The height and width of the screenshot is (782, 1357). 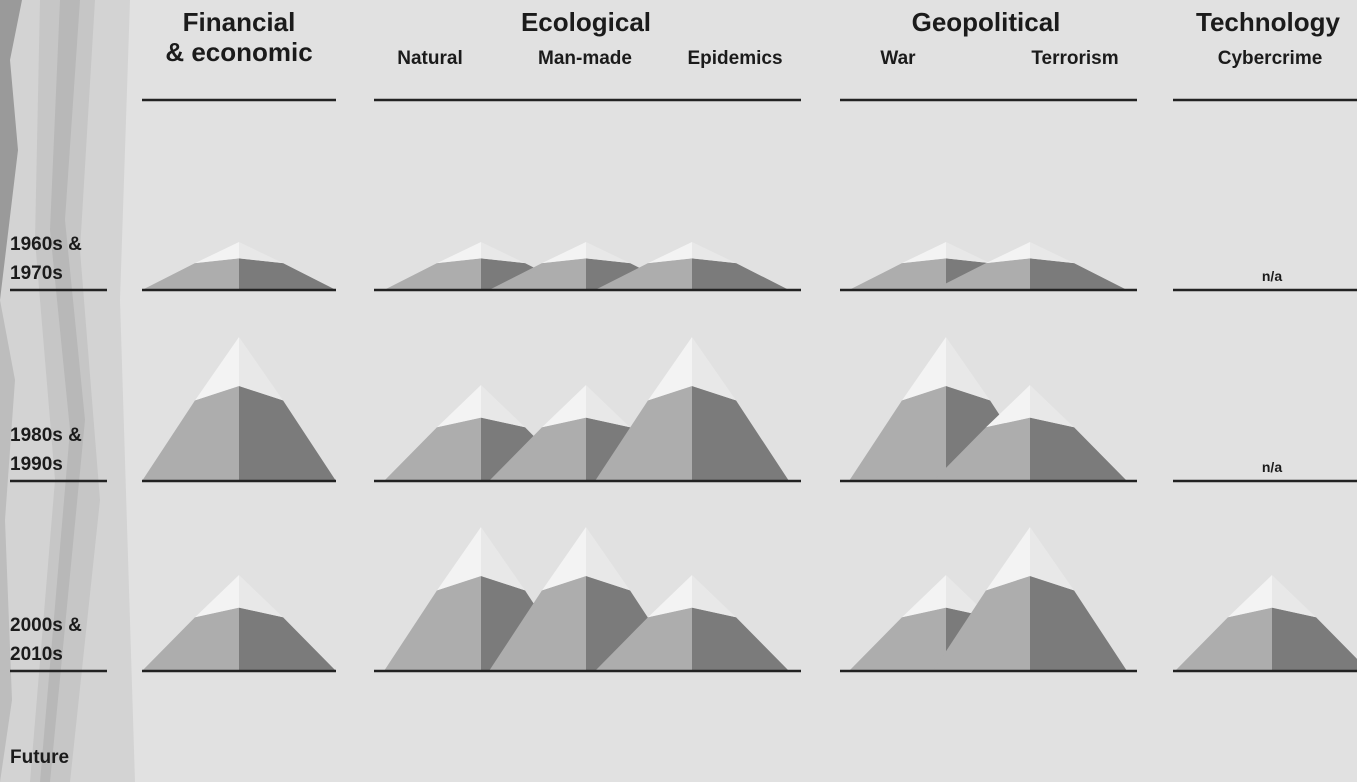 What do you see at coordinates (46, 625) in the screenshot?
I see `row-label: 2000s &` at bounding box center [46, 625].